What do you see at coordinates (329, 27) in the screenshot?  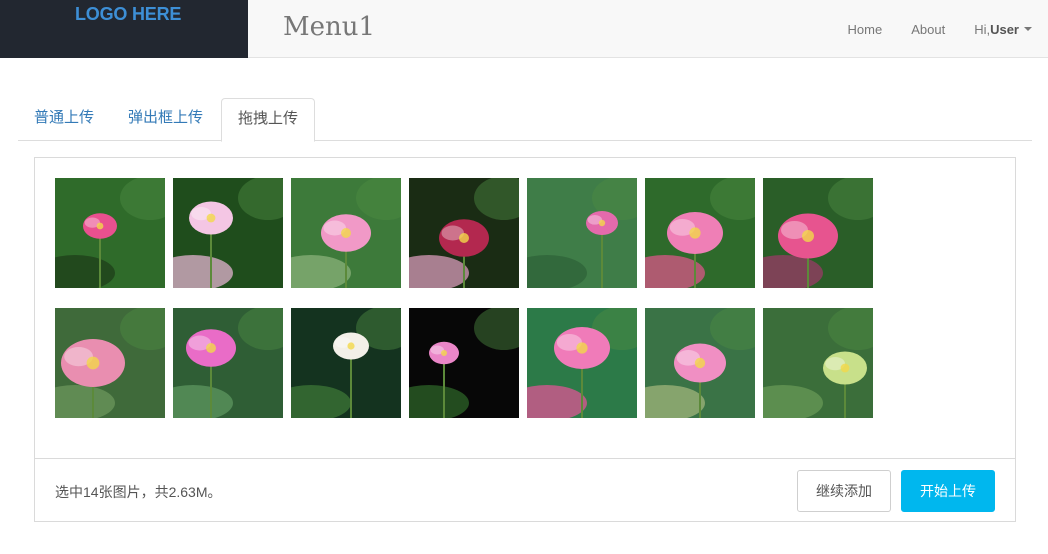 I see `menu-title: Menu1` at bounding box center [329, 27].